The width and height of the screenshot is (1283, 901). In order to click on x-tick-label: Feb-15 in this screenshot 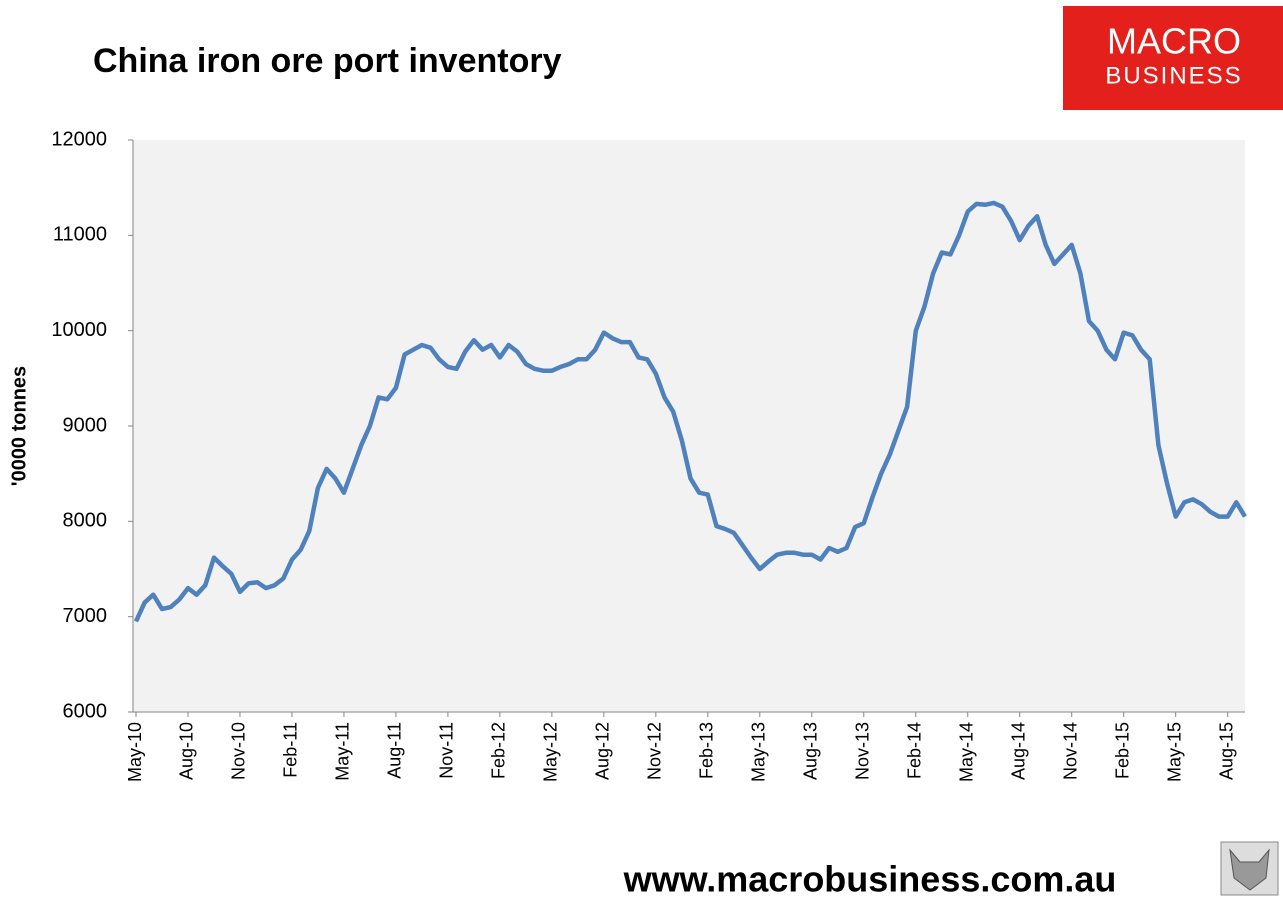, I will do `click(1122, 750)`.